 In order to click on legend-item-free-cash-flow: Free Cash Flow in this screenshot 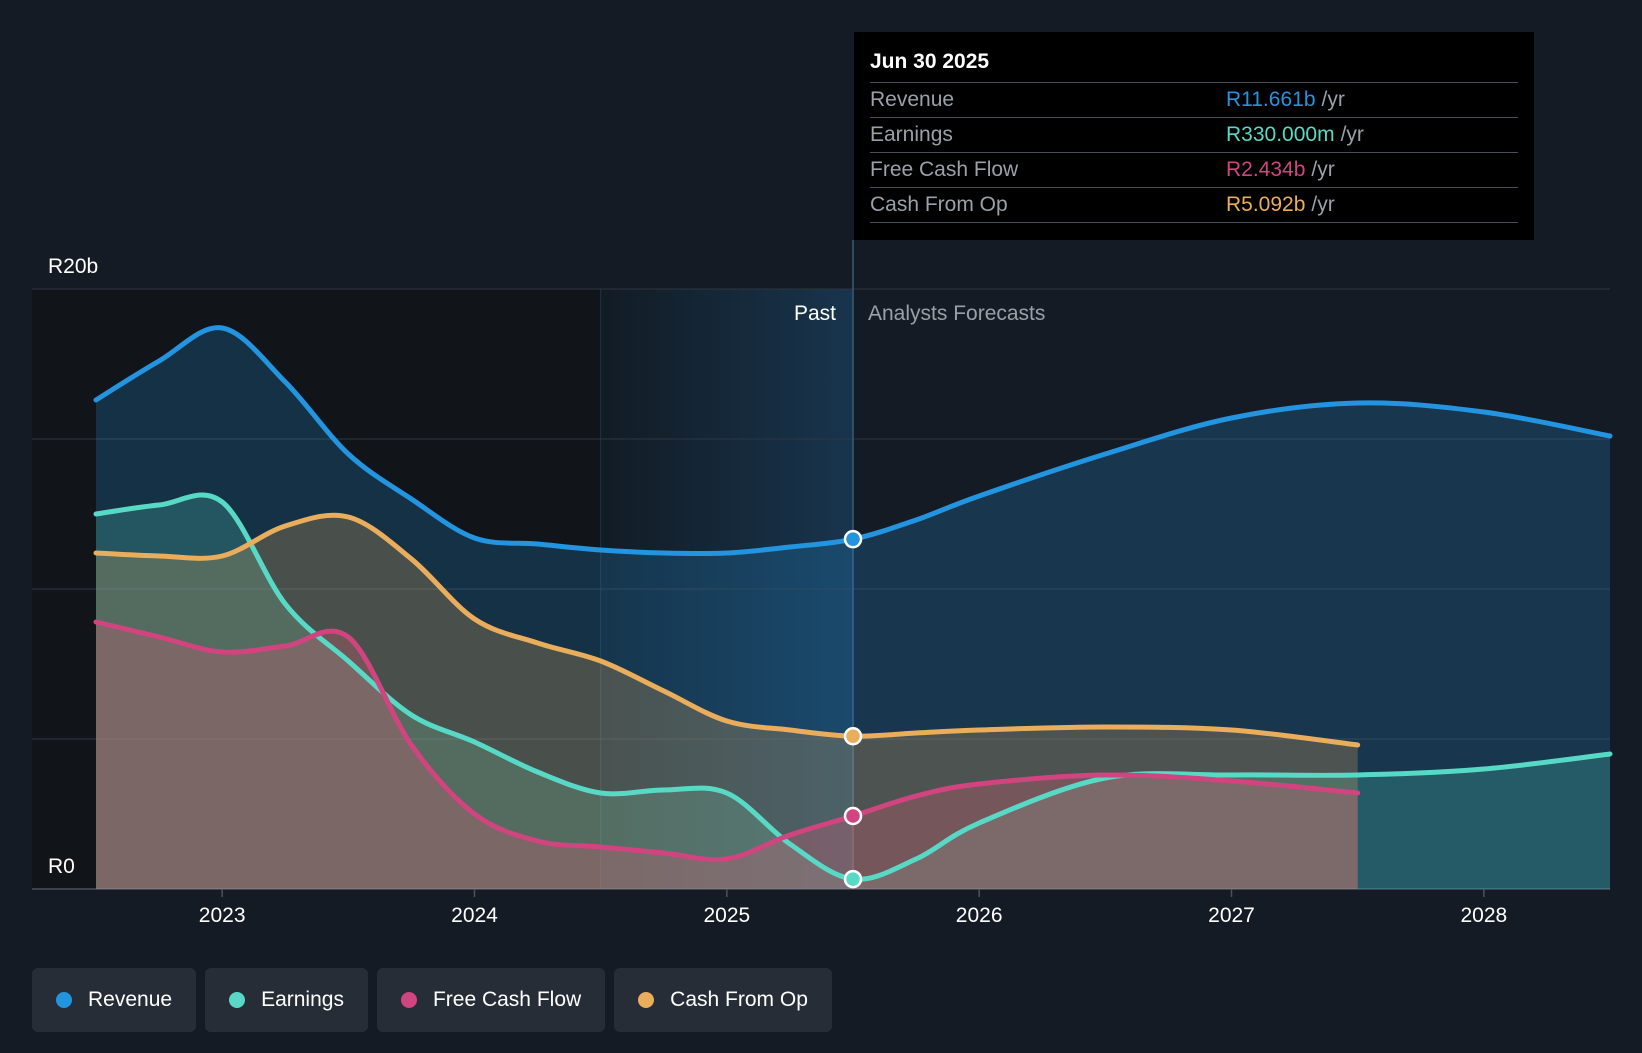, I will do `click(491, 1000)`.